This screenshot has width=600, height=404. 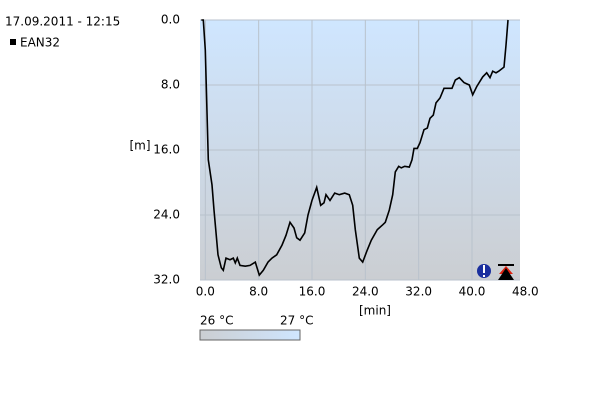 What do you see at coordinates (506, 274) in the screenshot?
I see `ascent-icon-black` at bounding box center [506, 274].